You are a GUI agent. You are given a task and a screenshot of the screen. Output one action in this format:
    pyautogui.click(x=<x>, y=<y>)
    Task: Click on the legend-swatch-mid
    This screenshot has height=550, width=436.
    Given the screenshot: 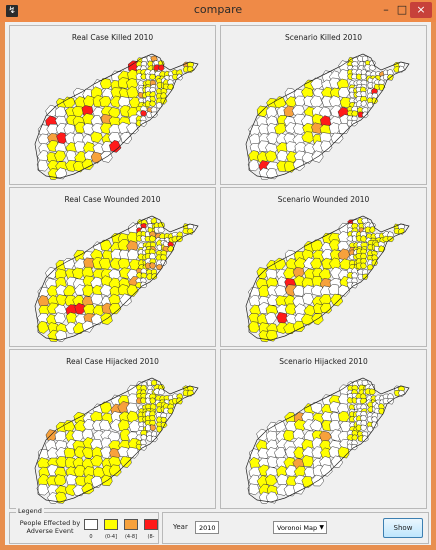 What is the action you would take?
    pyautogui.click(x=131, y=524)
    